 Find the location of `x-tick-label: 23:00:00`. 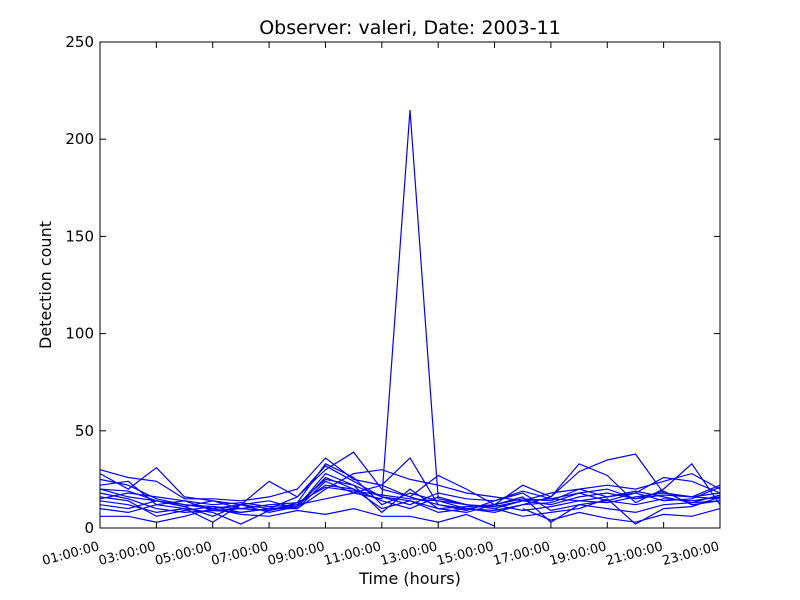

x-tick-label: 23:00:00 is located at coordinates (691, 554).